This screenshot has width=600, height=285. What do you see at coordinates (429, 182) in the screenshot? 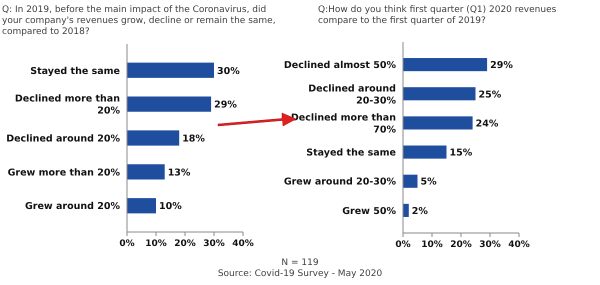
I see `data-label: 5%` at bounding box center [429, 182].